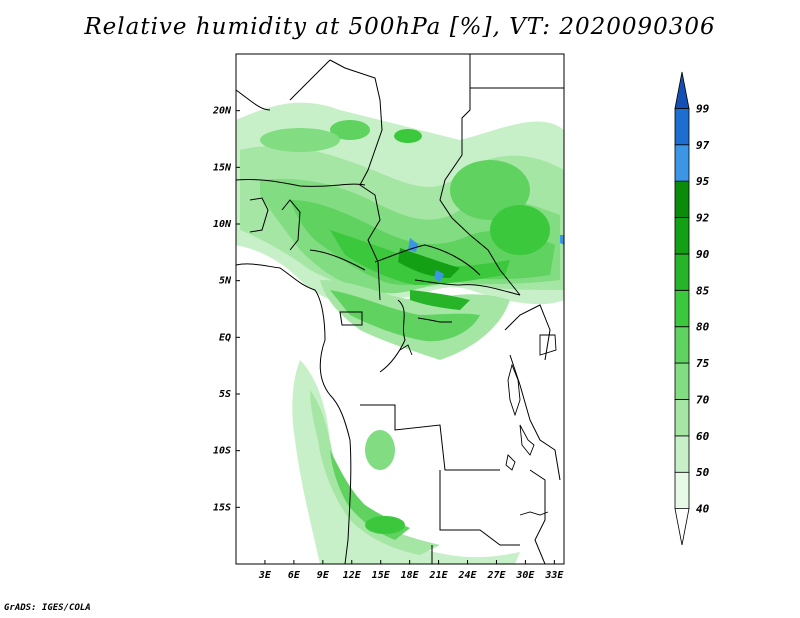  I want to click on lon-tick-label: 21E, so click(439, 575).